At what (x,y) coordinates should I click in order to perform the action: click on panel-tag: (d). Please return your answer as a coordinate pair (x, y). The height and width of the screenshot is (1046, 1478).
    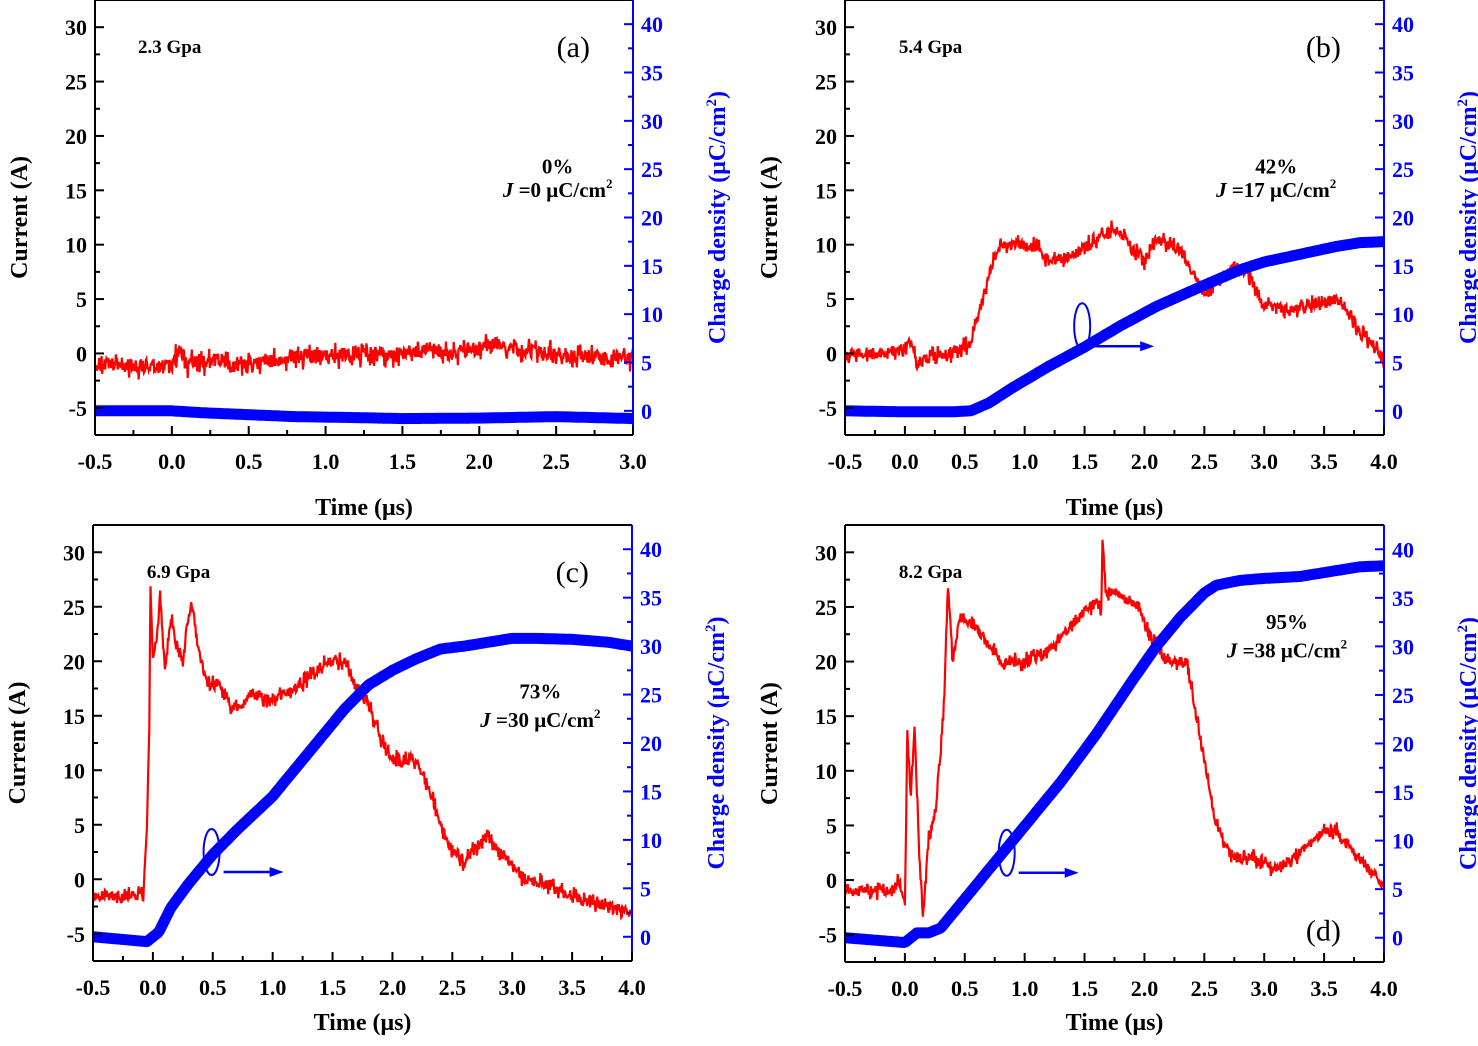
    Looking at the image, I should click on (1323, 930).